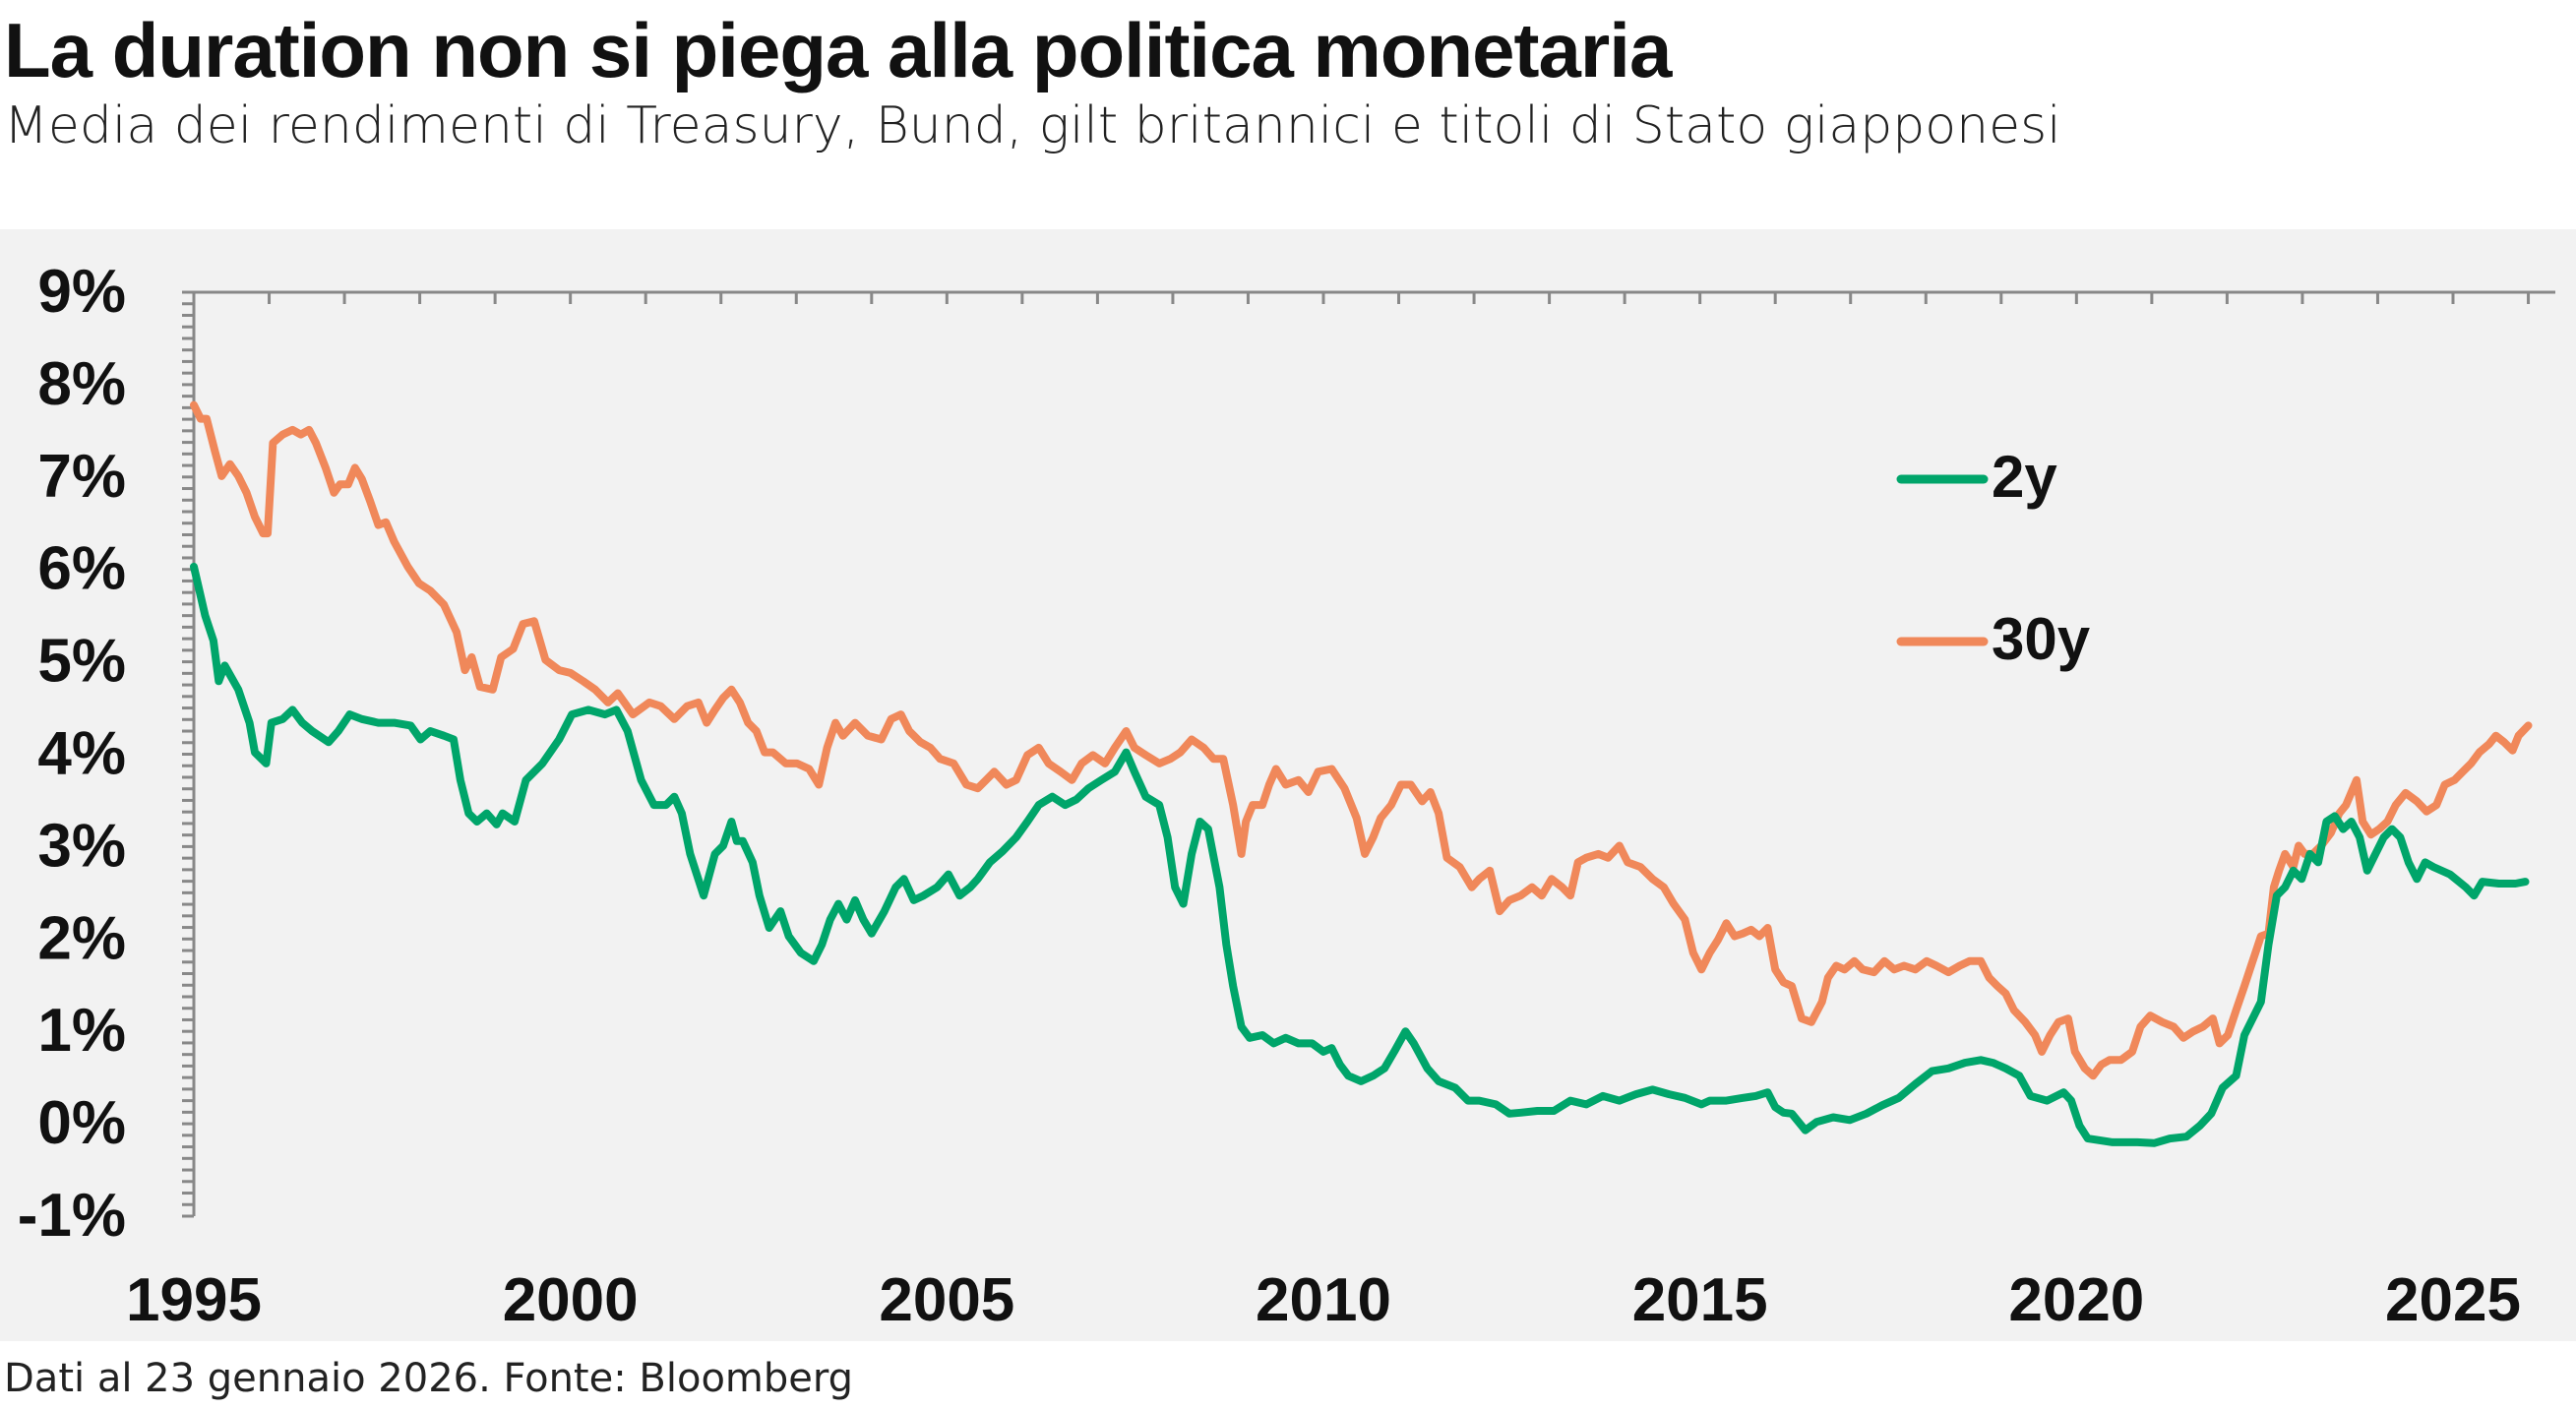  What do you see at coordinates (1700, 1300) in the screenshot?
I see `x-tick-label: 2015` at bounding box center [1700, 1300].